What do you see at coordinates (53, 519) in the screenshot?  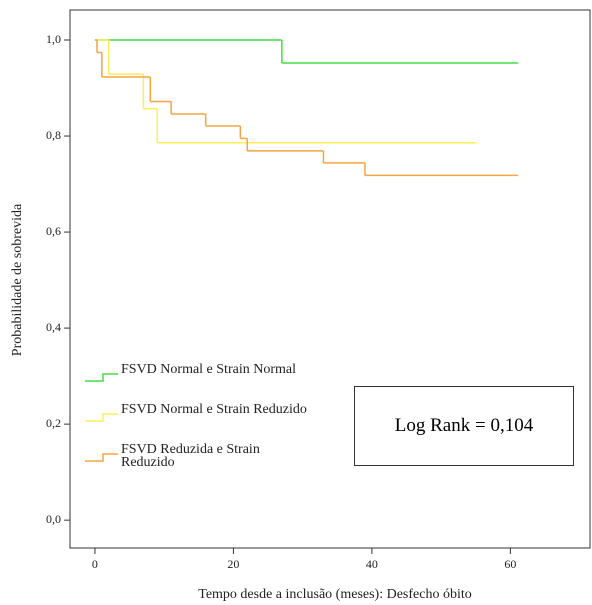 I see `y-tick-label: 0,0` at bounding box center [53, 519].